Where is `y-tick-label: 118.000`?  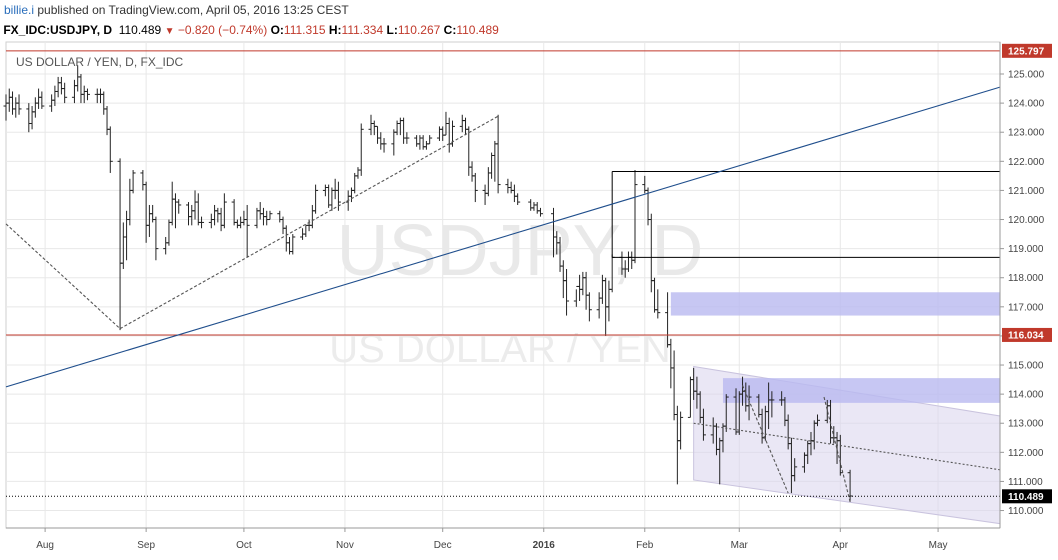 y-tick-label: 118.000 is located at coordinates (1026, 278).